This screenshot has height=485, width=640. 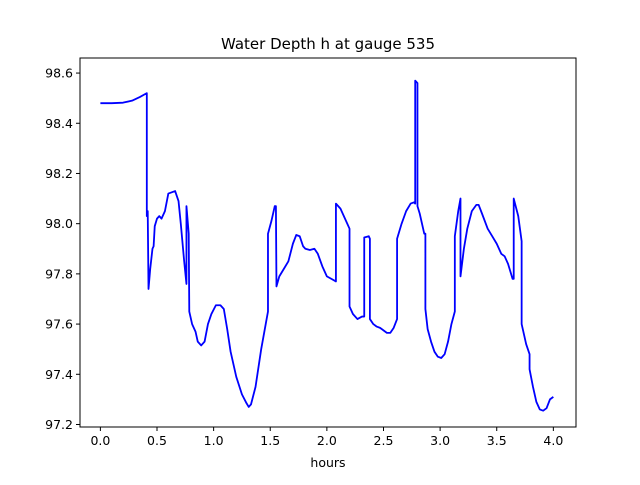 I want to click on x-axis: 0.0 0.5 1.0 1.5 2.0 2.5 3.0 3.5 4.0, so click(x=326, y=437).